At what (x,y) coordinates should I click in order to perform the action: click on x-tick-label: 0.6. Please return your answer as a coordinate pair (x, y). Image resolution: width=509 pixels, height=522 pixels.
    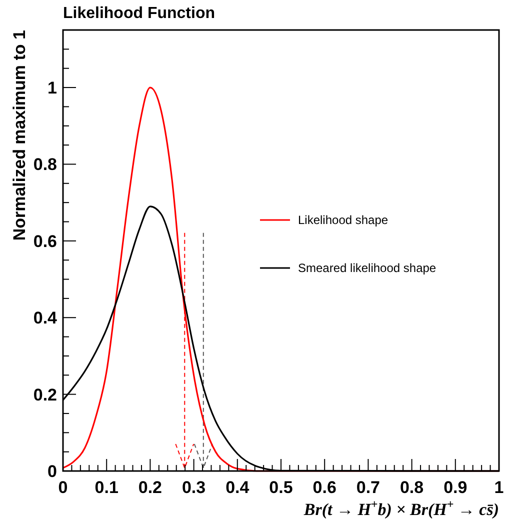
    Looking at the image, I should click on (324, 487).